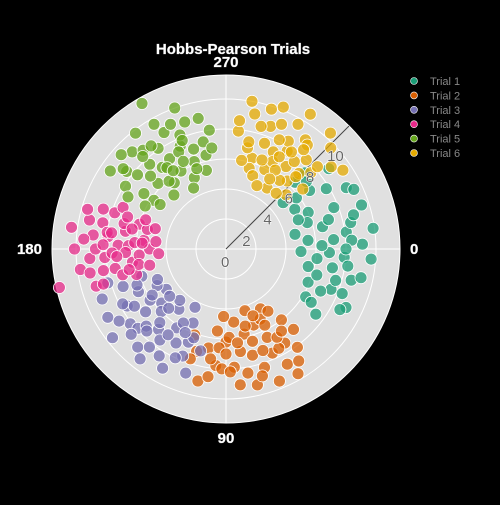 The width and height of the screenshot is (500, 505). What do you see at coordinates (233, 49) in the screenshot?
I see `chart-title: Hobbs-Pearson Trials` at bounding box center [233, 49].